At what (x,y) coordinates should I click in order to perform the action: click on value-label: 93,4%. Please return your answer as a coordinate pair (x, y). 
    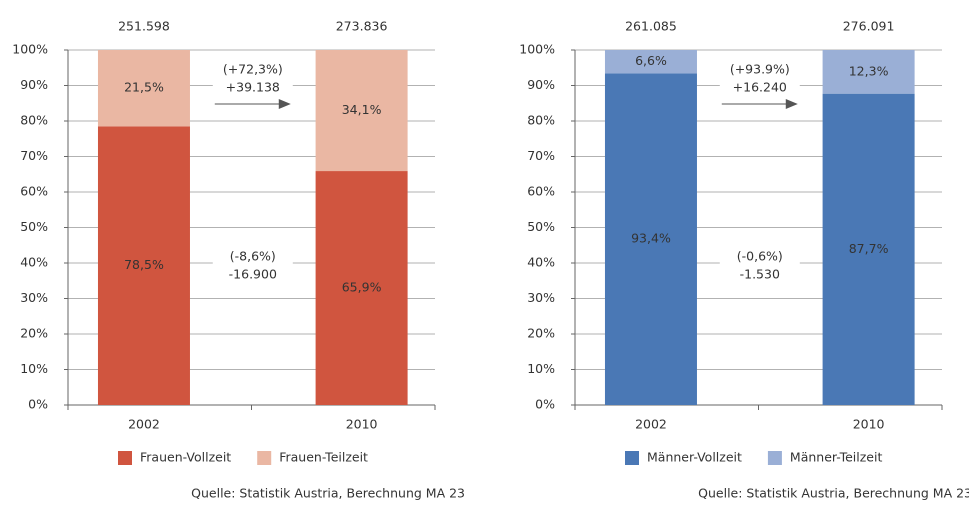
    Looking at the image, I should click on (651, 238).